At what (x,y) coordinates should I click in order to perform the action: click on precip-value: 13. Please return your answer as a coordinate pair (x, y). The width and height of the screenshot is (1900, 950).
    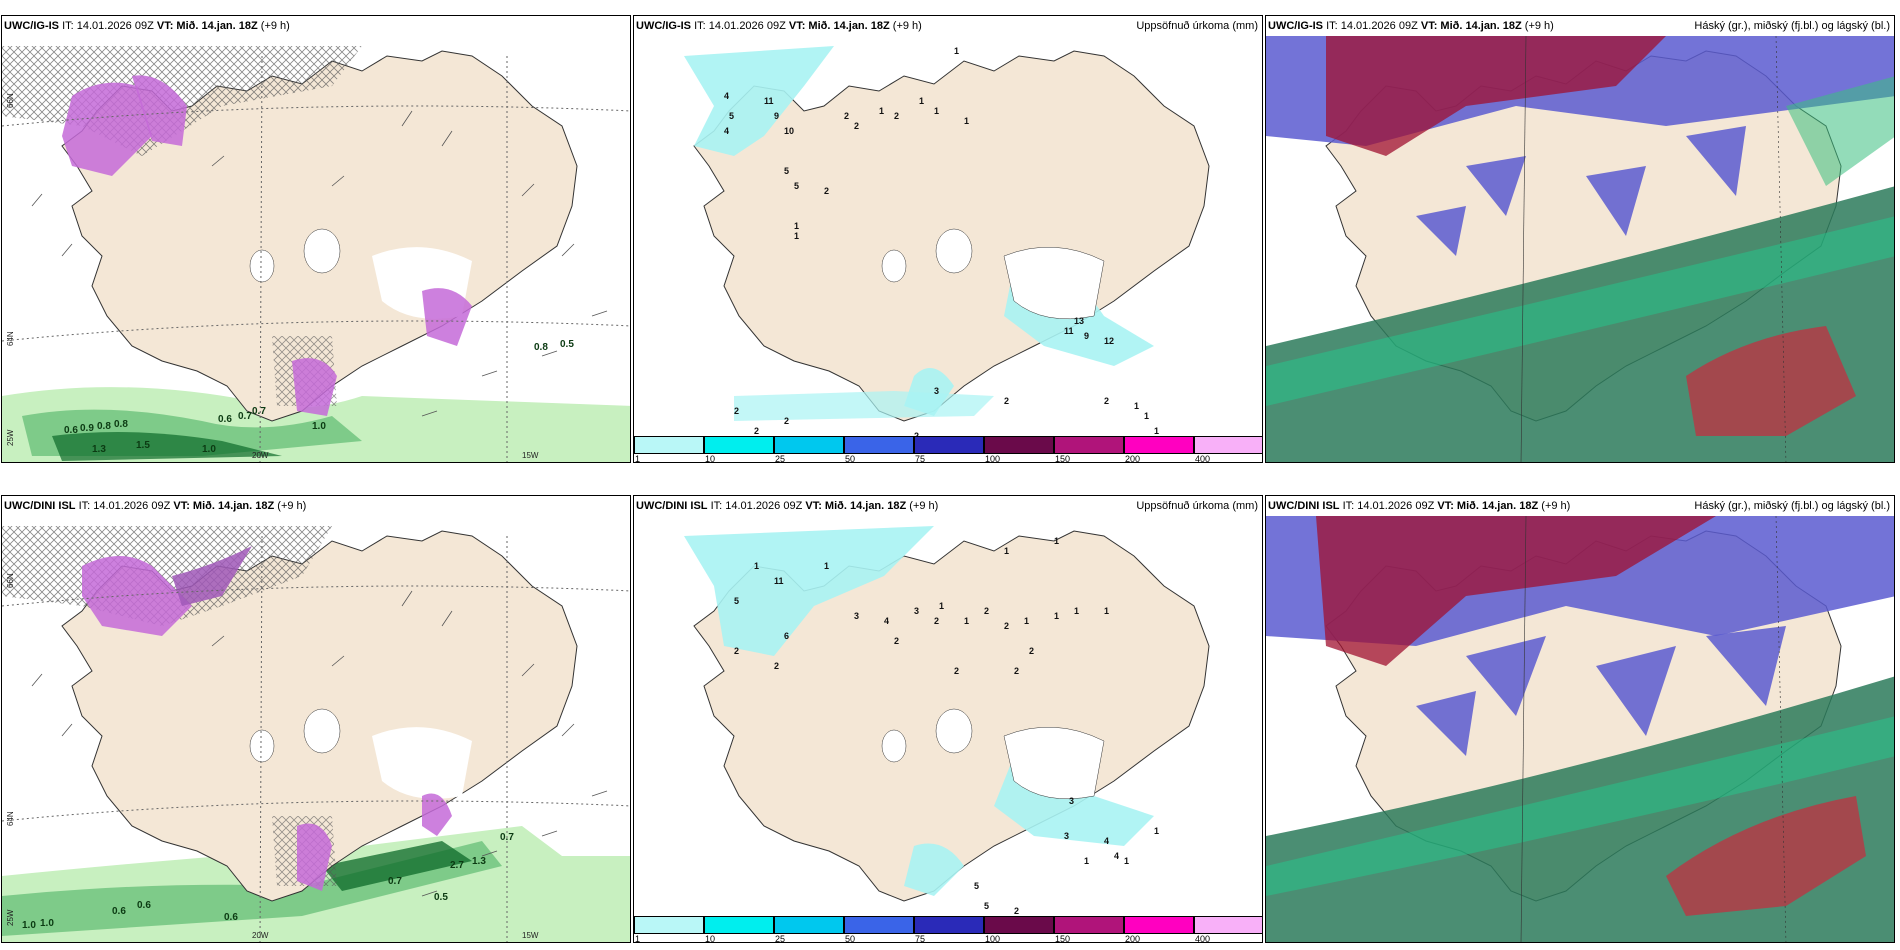
    Looking at the image, I should click on (1079, 321).